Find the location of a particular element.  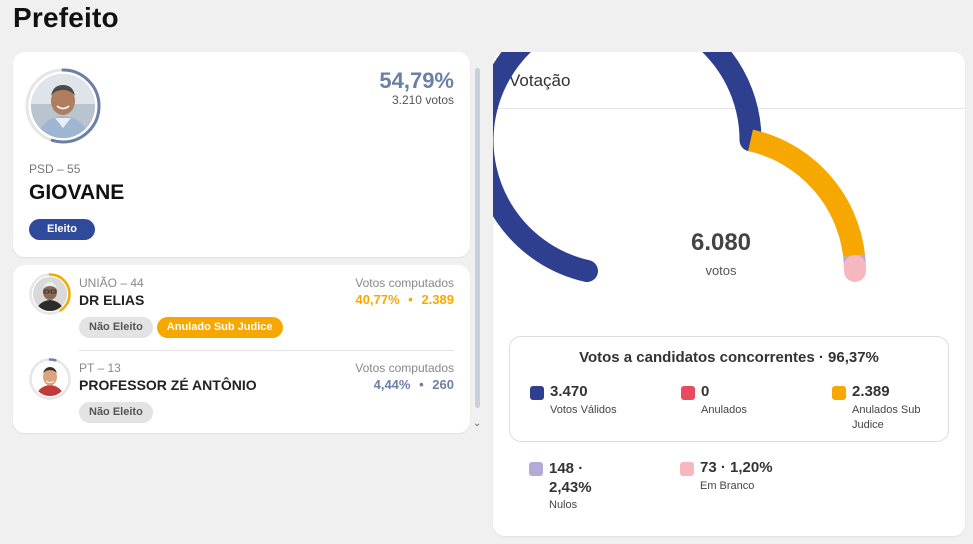

legend-label: Anulados Sub Judice is located at coordinates (886, 417).